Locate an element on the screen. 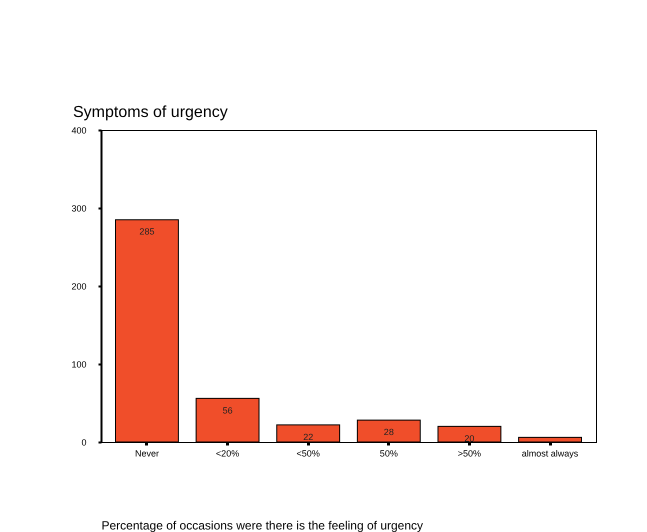 This screenshot has width=647, height=532. y-tick-label: 100 is located at coordinates (78, 365).